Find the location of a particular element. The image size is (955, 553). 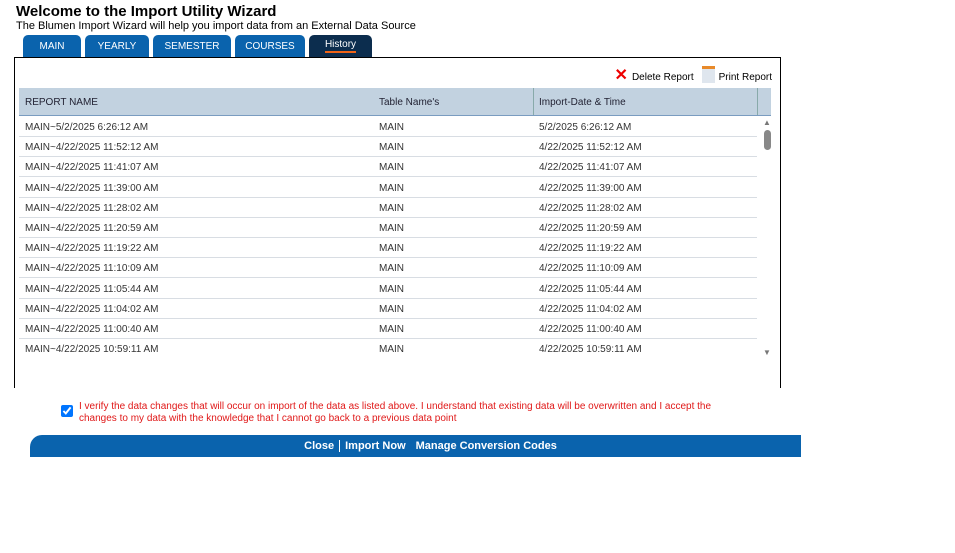

tab-label: YEARLY is located at coordinates (117, 46).